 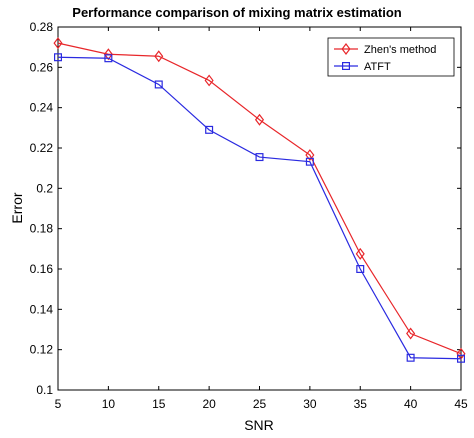 I want to click on y-axis-label: Error, so click(x=17, y=207).